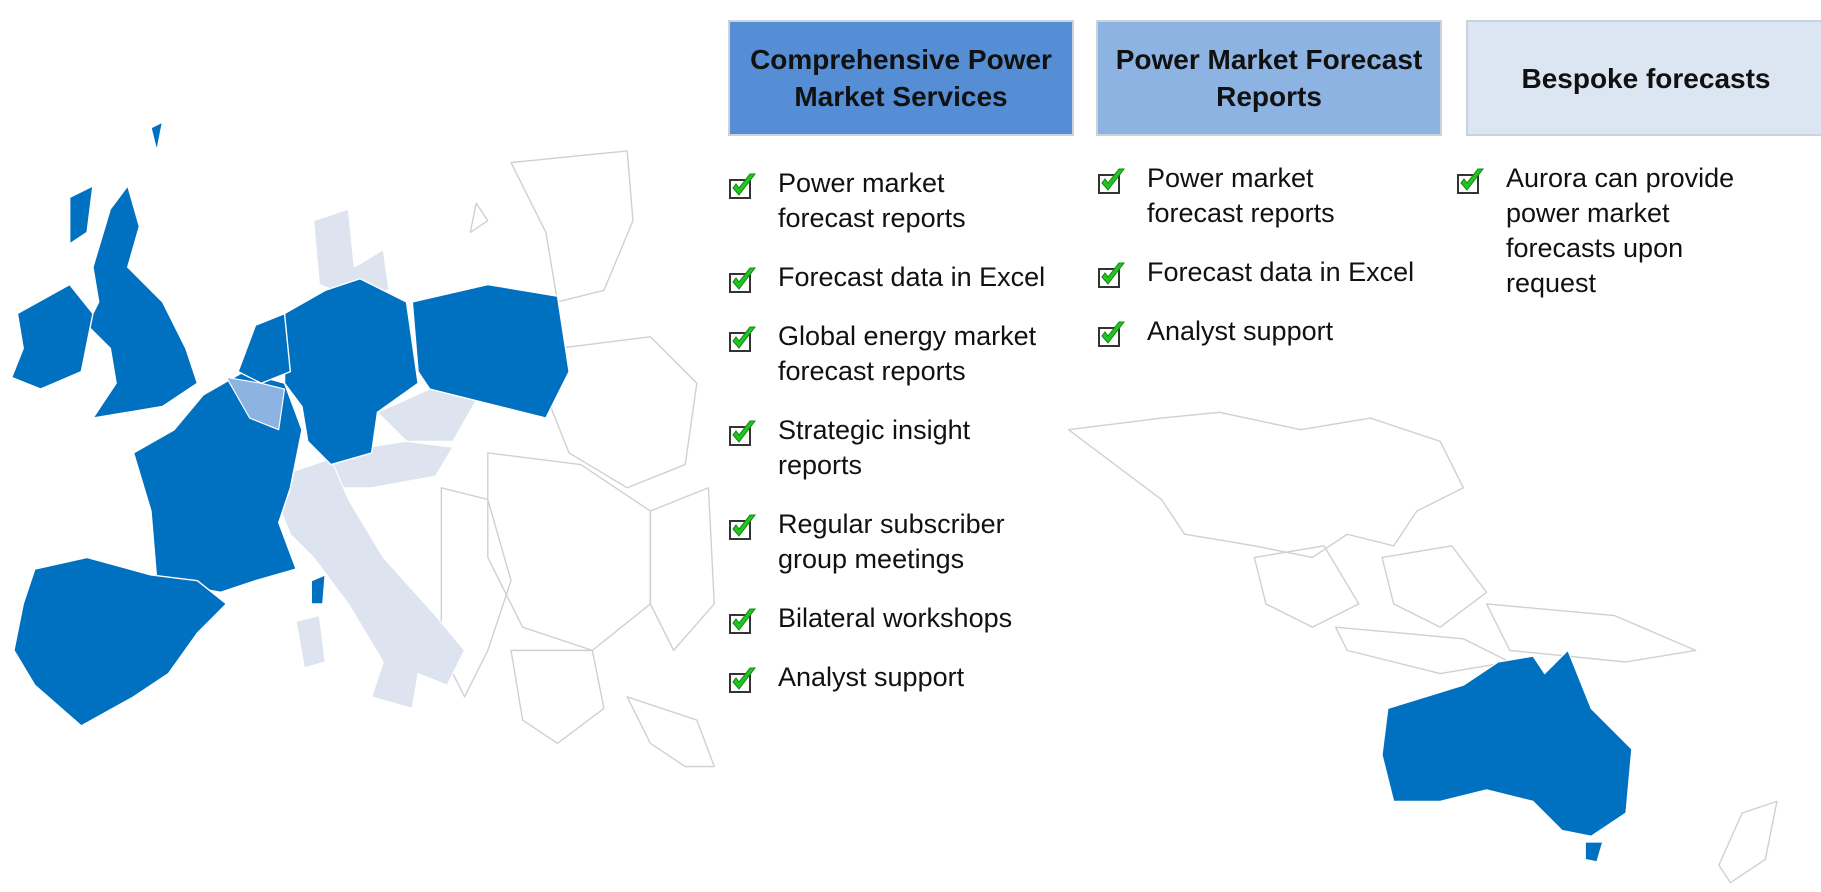  Describe the element at coordinates (901, 78) in the screenshot. I see `column-header: Comprehensive Power Market Services` at that location.